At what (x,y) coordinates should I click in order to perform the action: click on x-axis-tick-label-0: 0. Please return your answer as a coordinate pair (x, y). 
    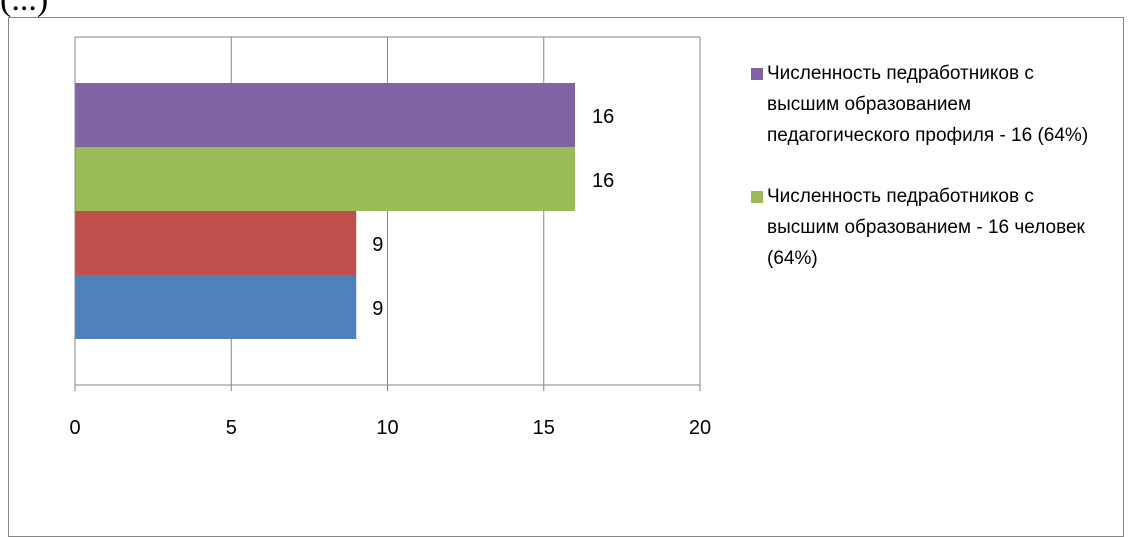
    Looking at the image, I should click on (74, 428).